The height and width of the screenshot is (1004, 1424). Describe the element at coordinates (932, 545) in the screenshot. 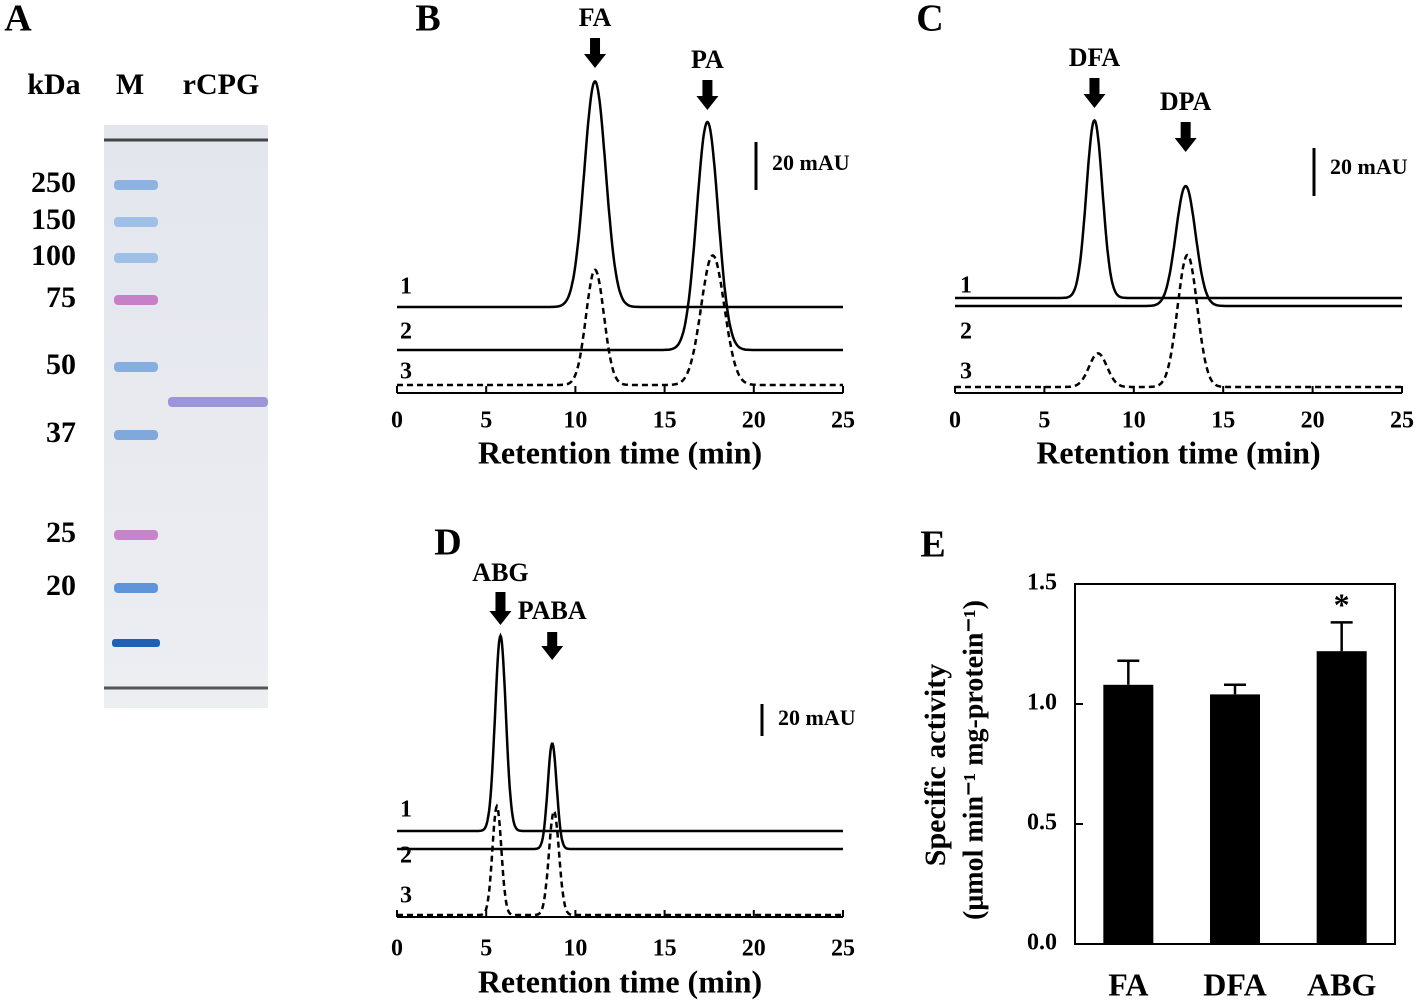

I see `panel-letter: E` at that location.